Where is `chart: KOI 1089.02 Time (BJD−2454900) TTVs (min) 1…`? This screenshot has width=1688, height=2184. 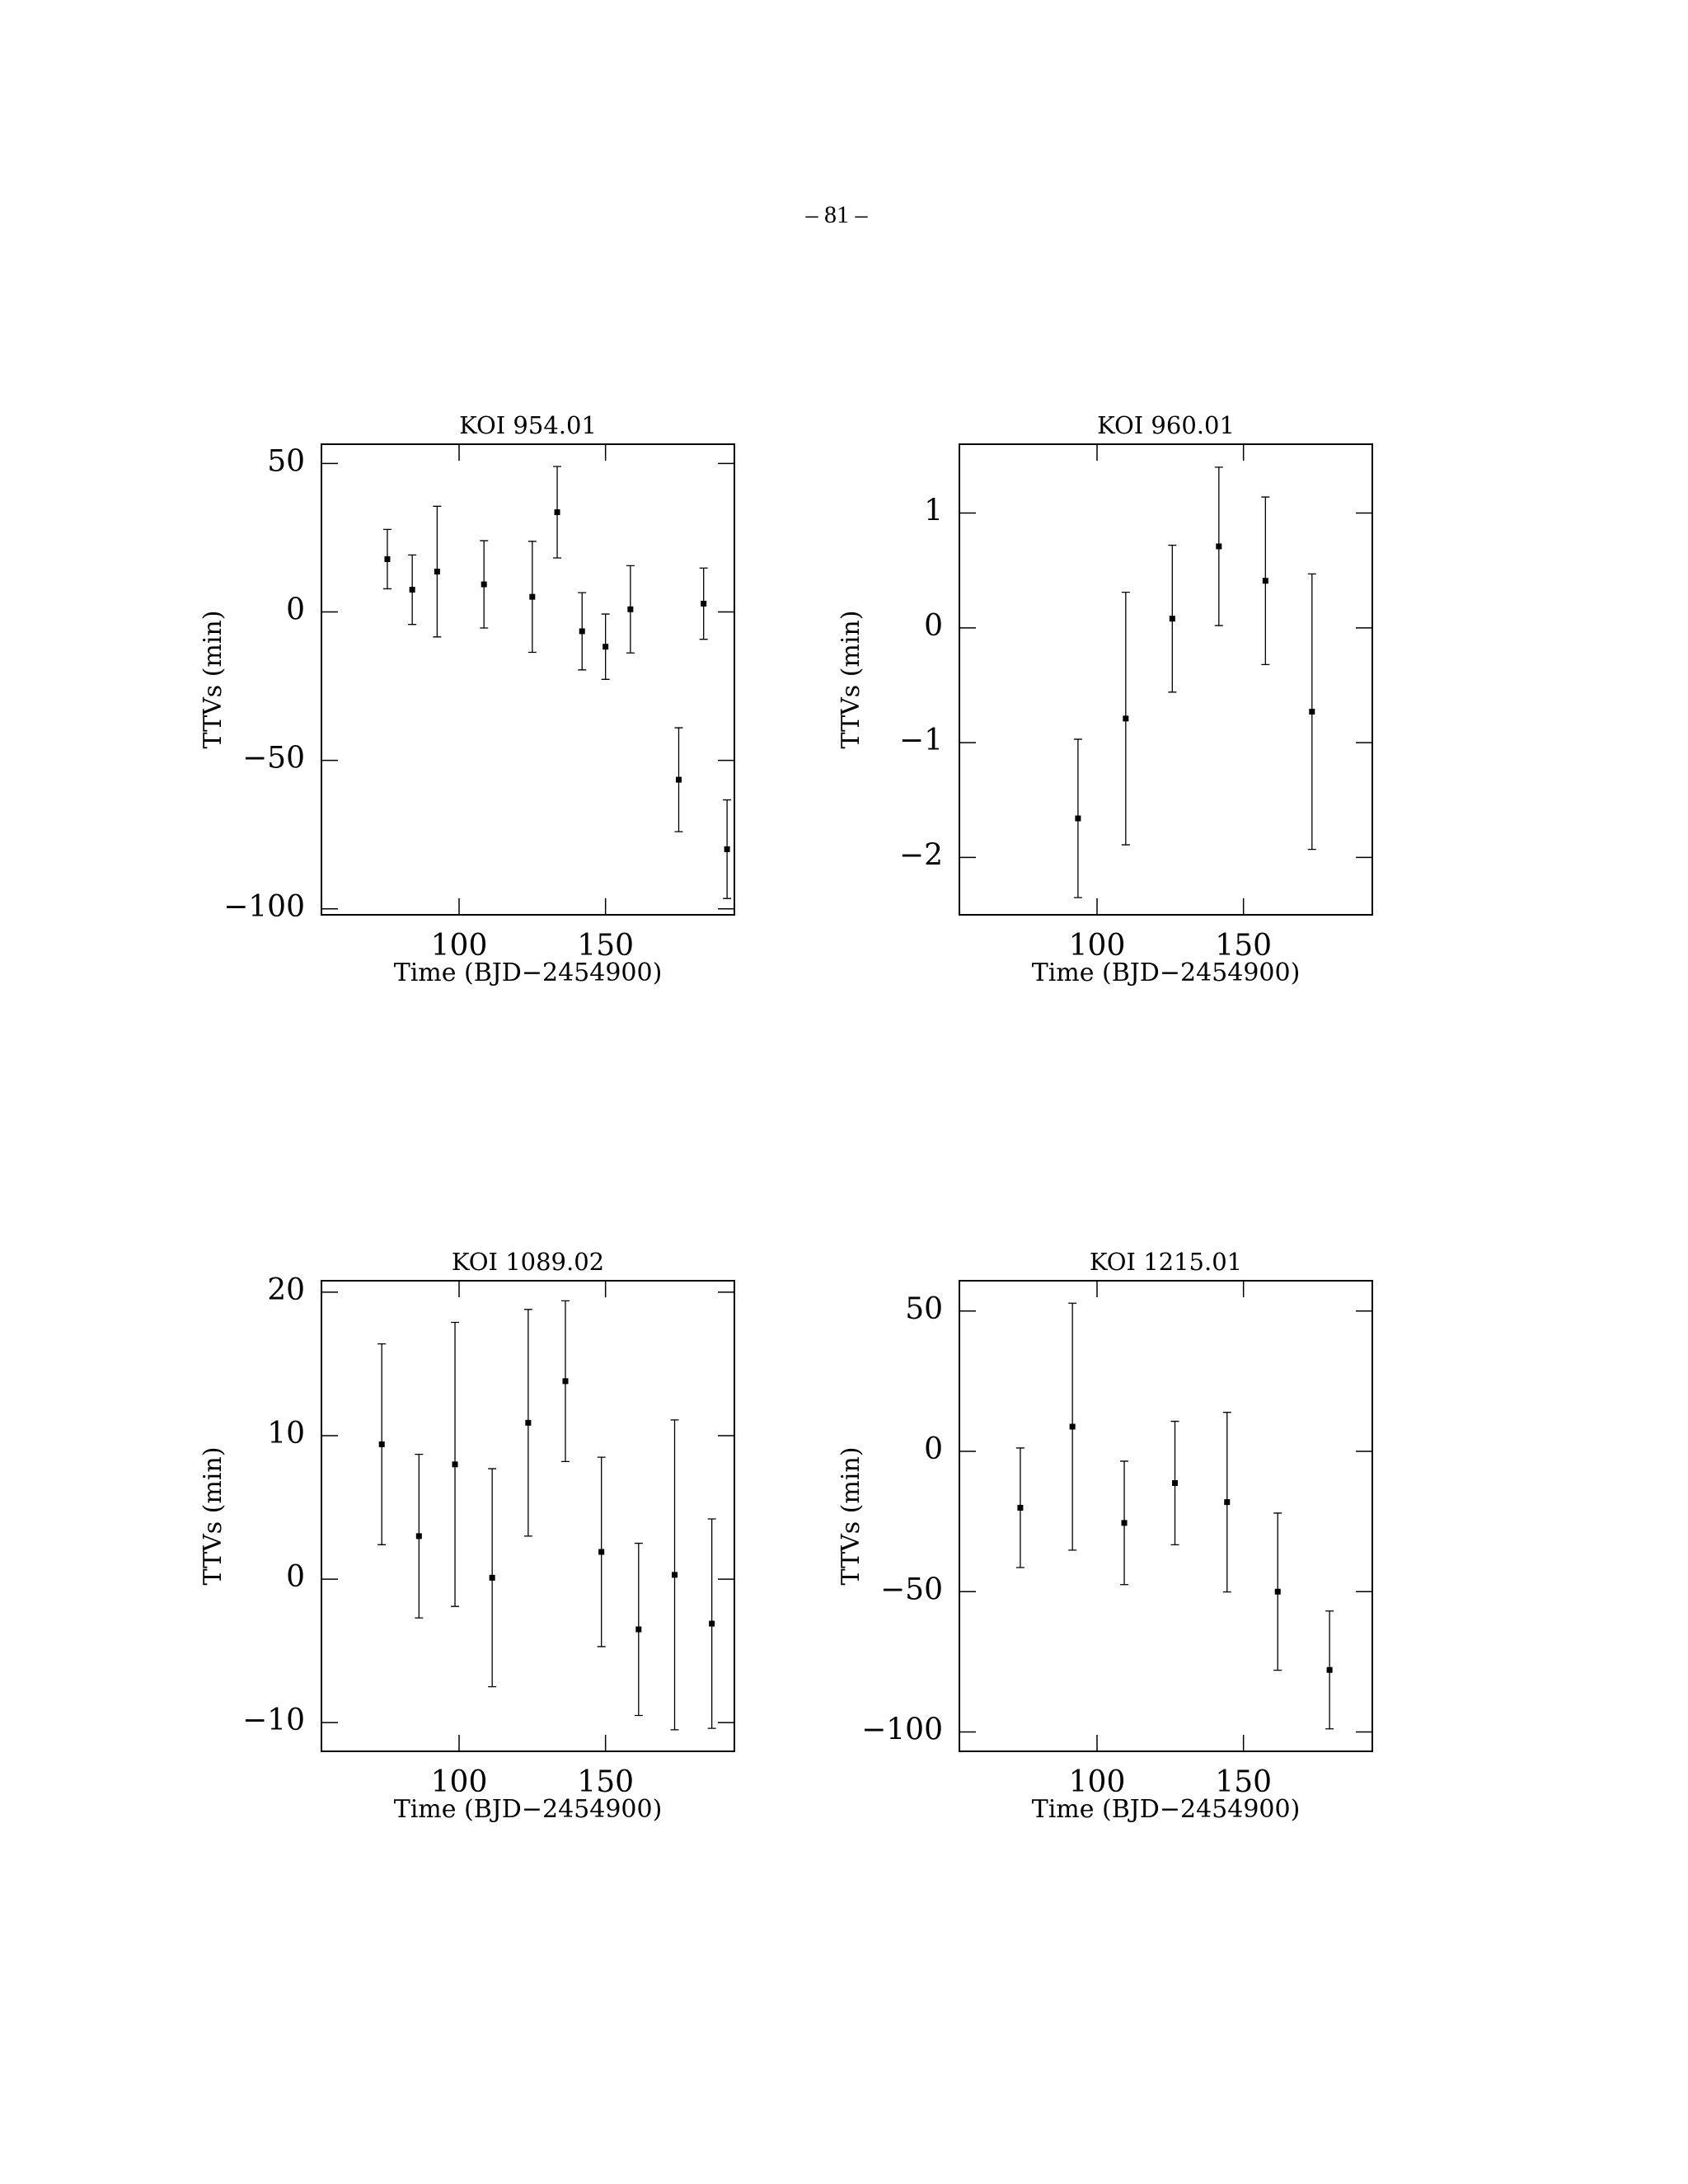
chart: KOI 1089.02 Time (BJD−2454900) TTVs (min) 1… is located at coordinates (467, 1536).